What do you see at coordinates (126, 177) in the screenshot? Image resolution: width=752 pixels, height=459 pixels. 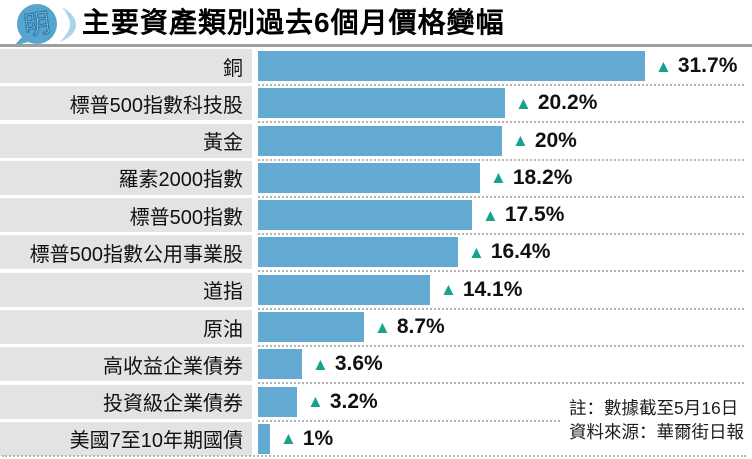 I see `category-label: 羅素2000指數` at bounding box center [126, 177].